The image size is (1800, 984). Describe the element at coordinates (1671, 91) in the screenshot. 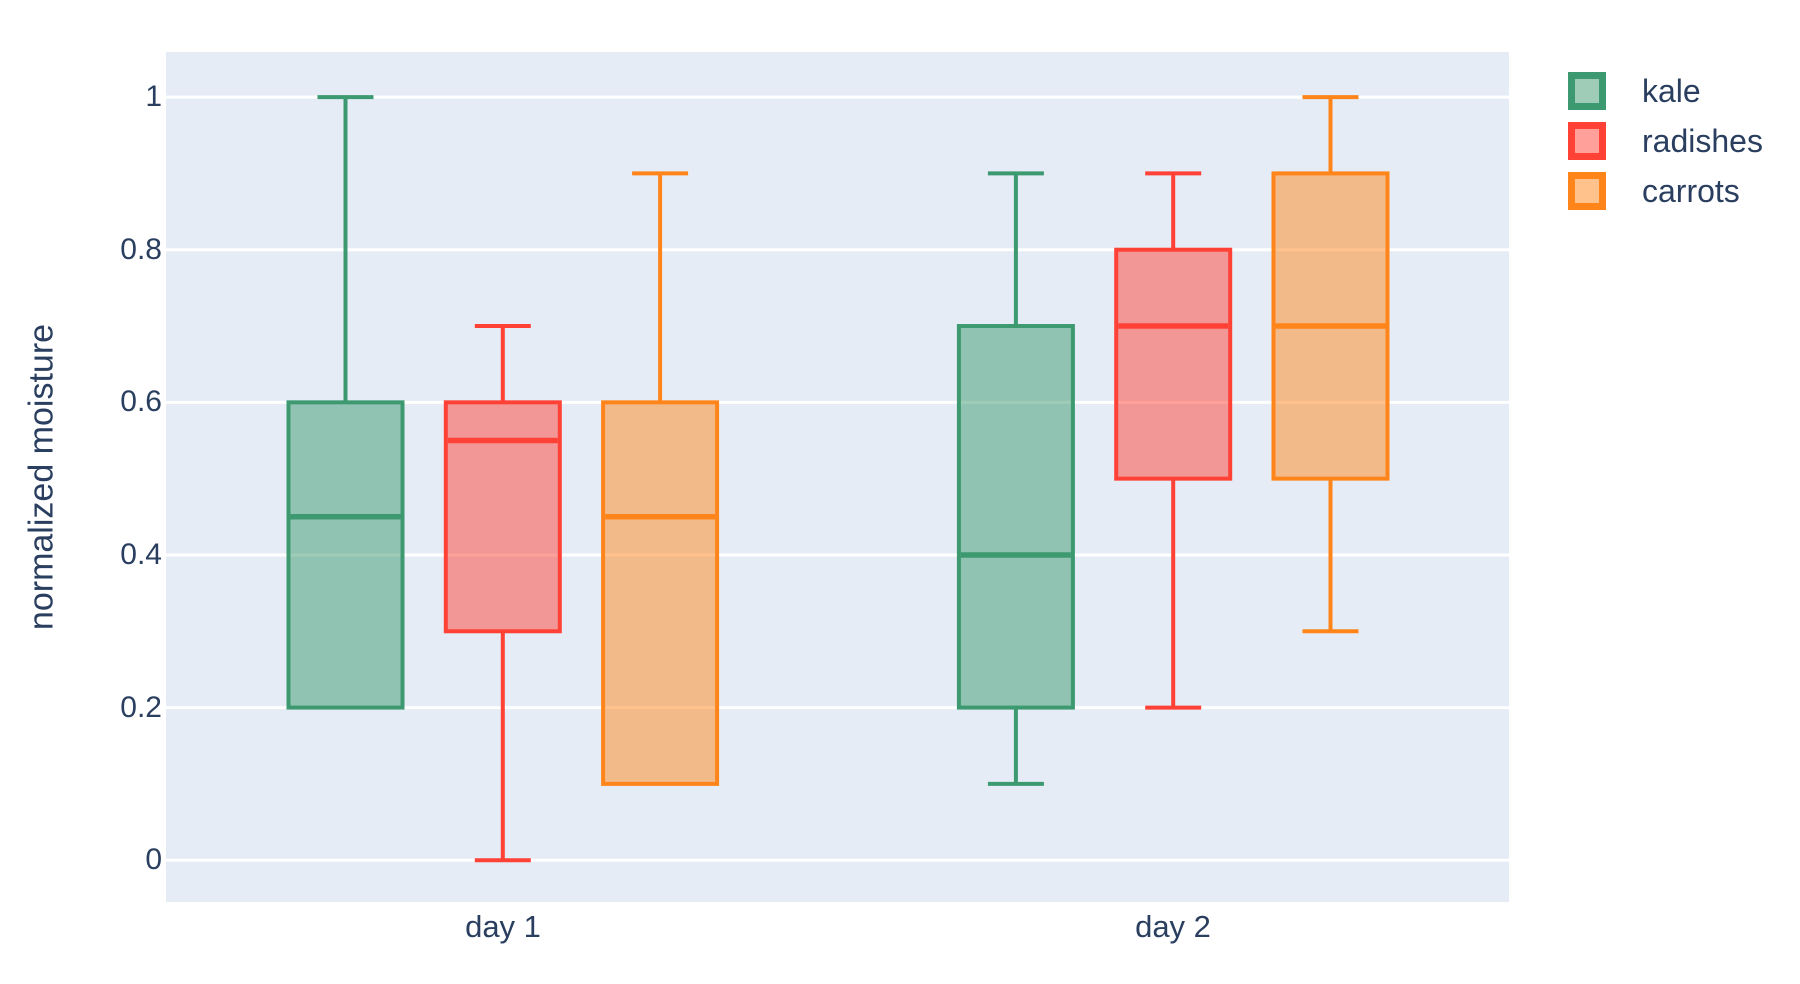

I see `legend-label-kale: kale` at that location.